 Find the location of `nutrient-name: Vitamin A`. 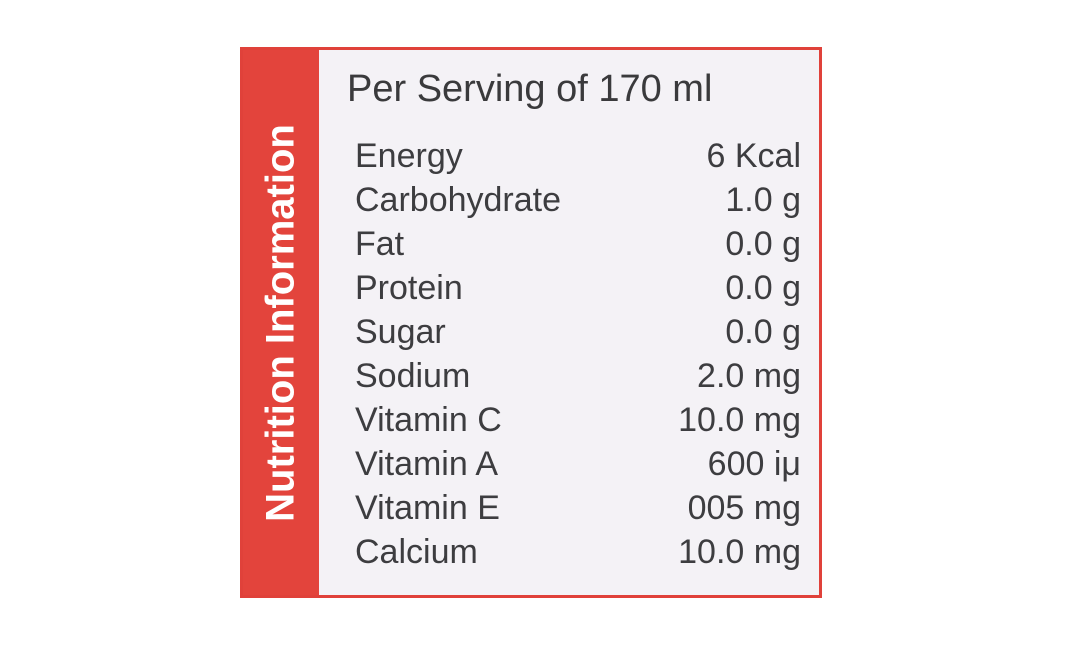

nutrient-name: Vitamin A is located at coordinates (427, 464).